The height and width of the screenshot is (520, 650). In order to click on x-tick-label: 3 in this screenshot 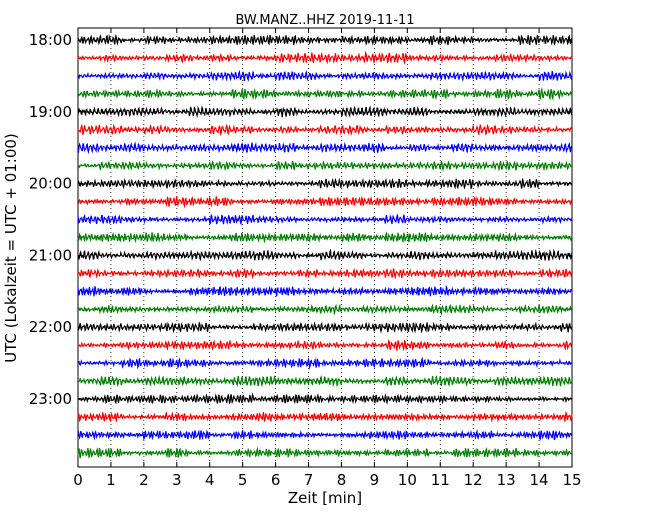, I will do `click(177, 480)`.